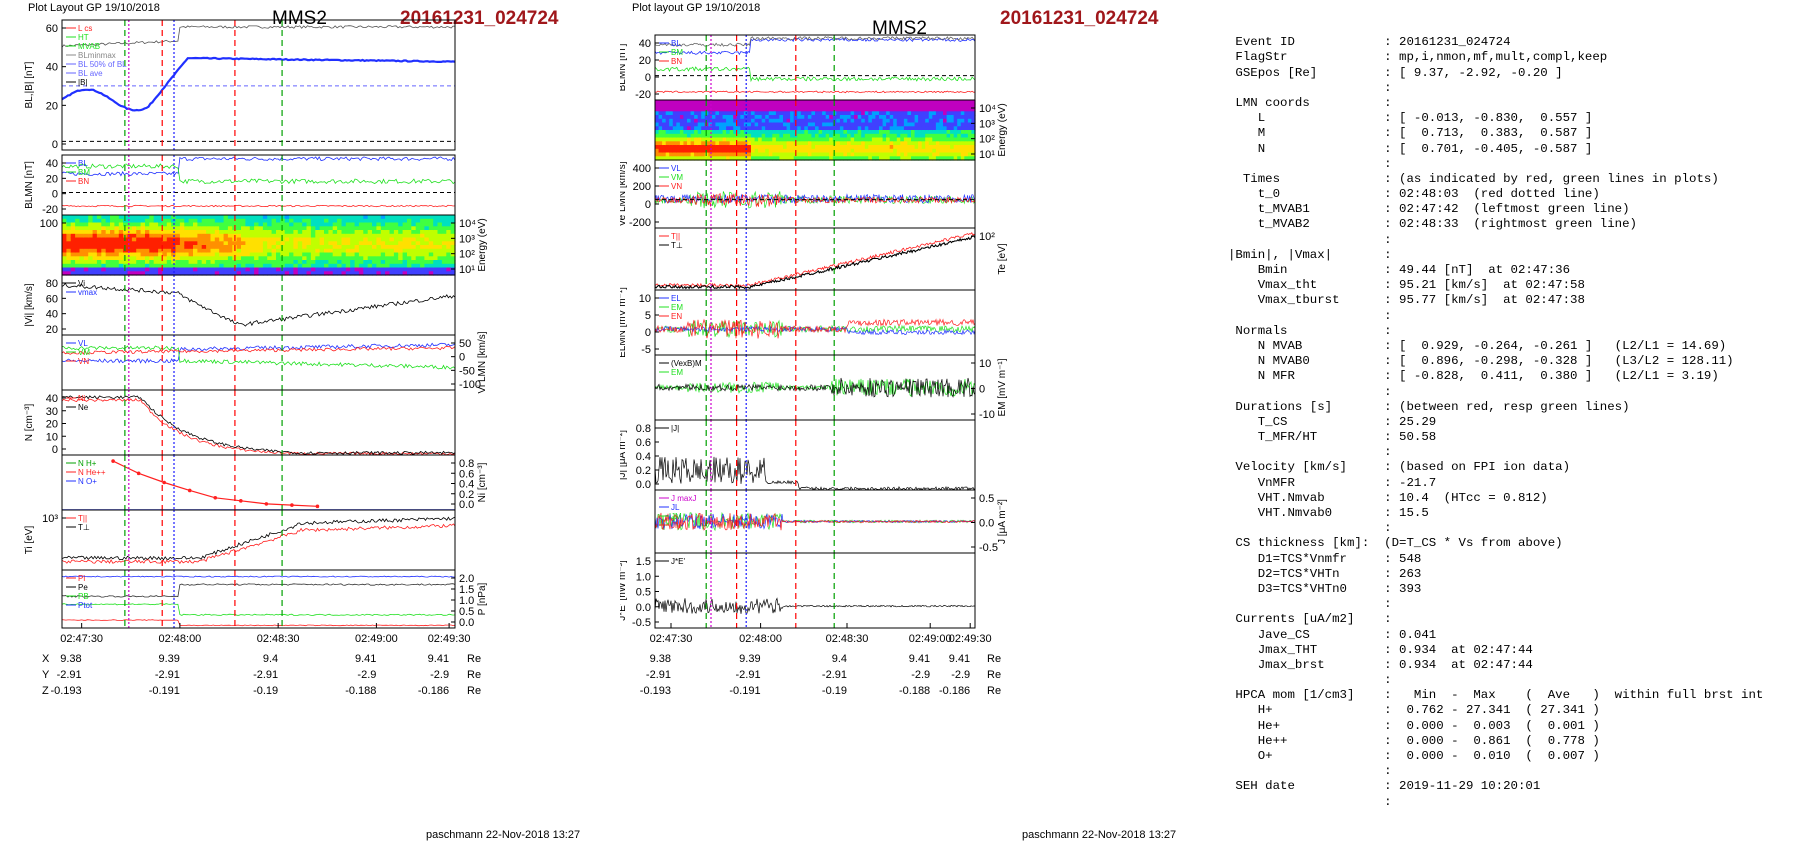 This screenshot has width=1804, height=841. What do you see at coordinates (1310, 452) in the screenshot?
I see `info-row: :` at bounding box center [1310, 452].